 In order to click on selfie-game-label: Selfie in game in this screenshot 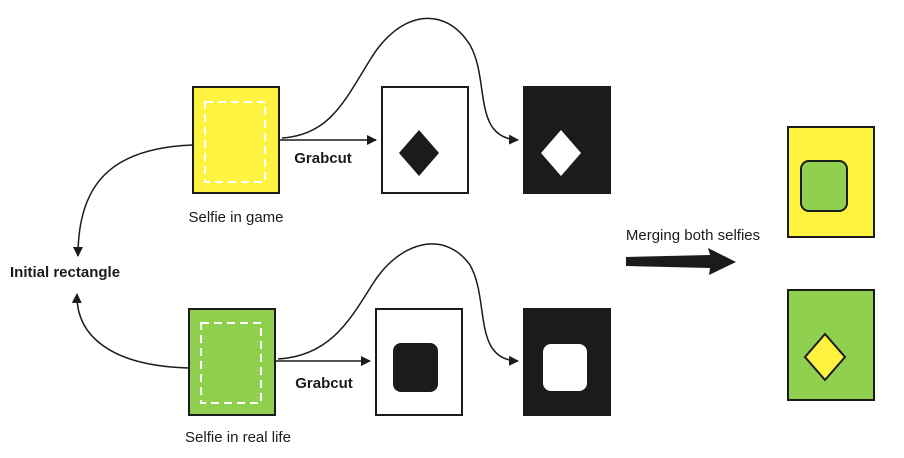, I will do `click(235, 217)`.